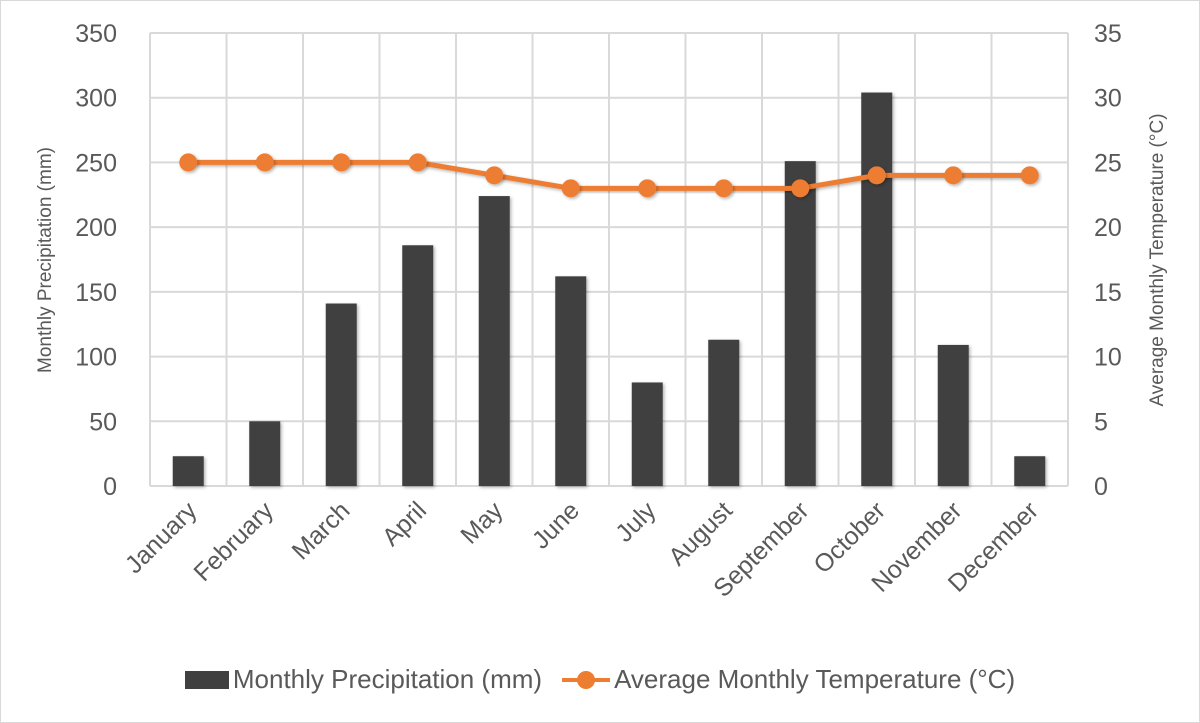  Describe the element at coordinates (96, 293) in the screenshot. I see `y-tick-label: 150` at that location.